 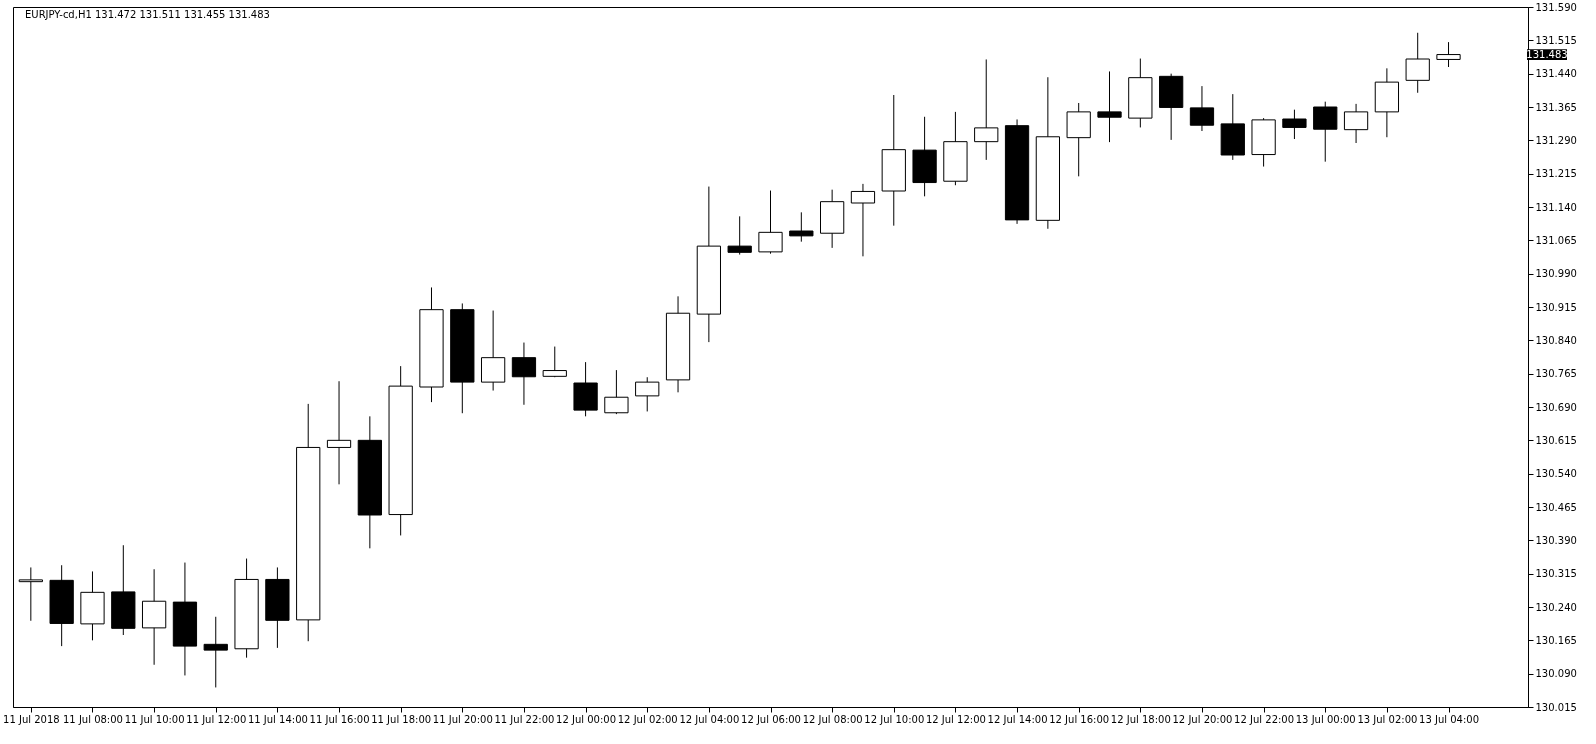 What do you see at coordinates (216, 719) in the screenshot?
I see `x-tick-label: 11 Jul 12:00` at bounding box center [216, 719].